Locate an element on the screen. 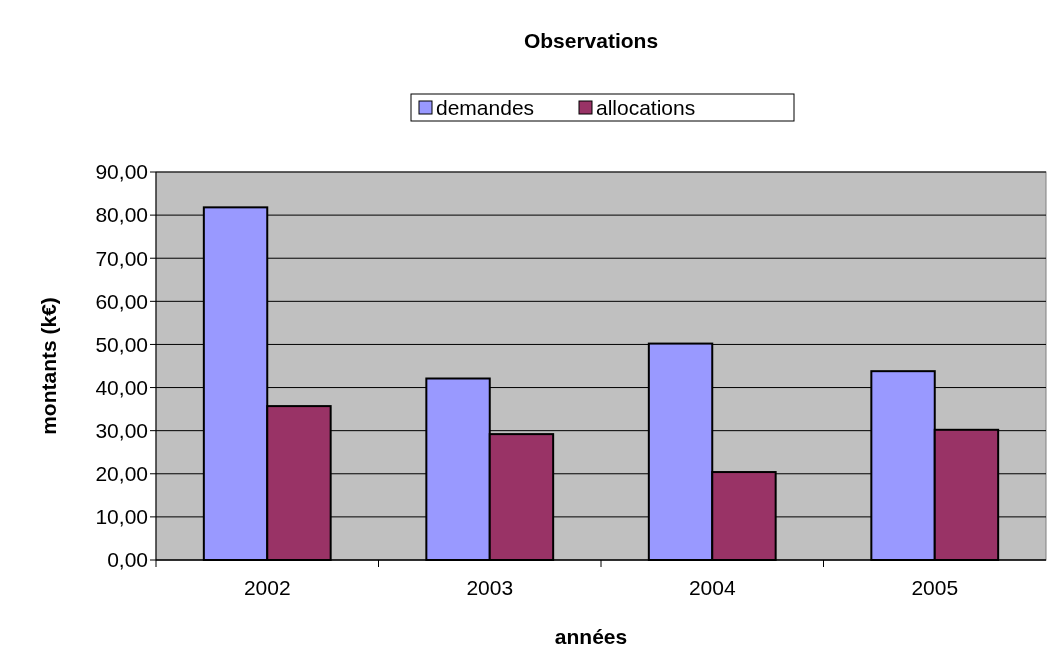 Image resolution: width=1056 pixels, height=655 pixels. y-tick-label: 20,00 is located at coordinates (121, 474).